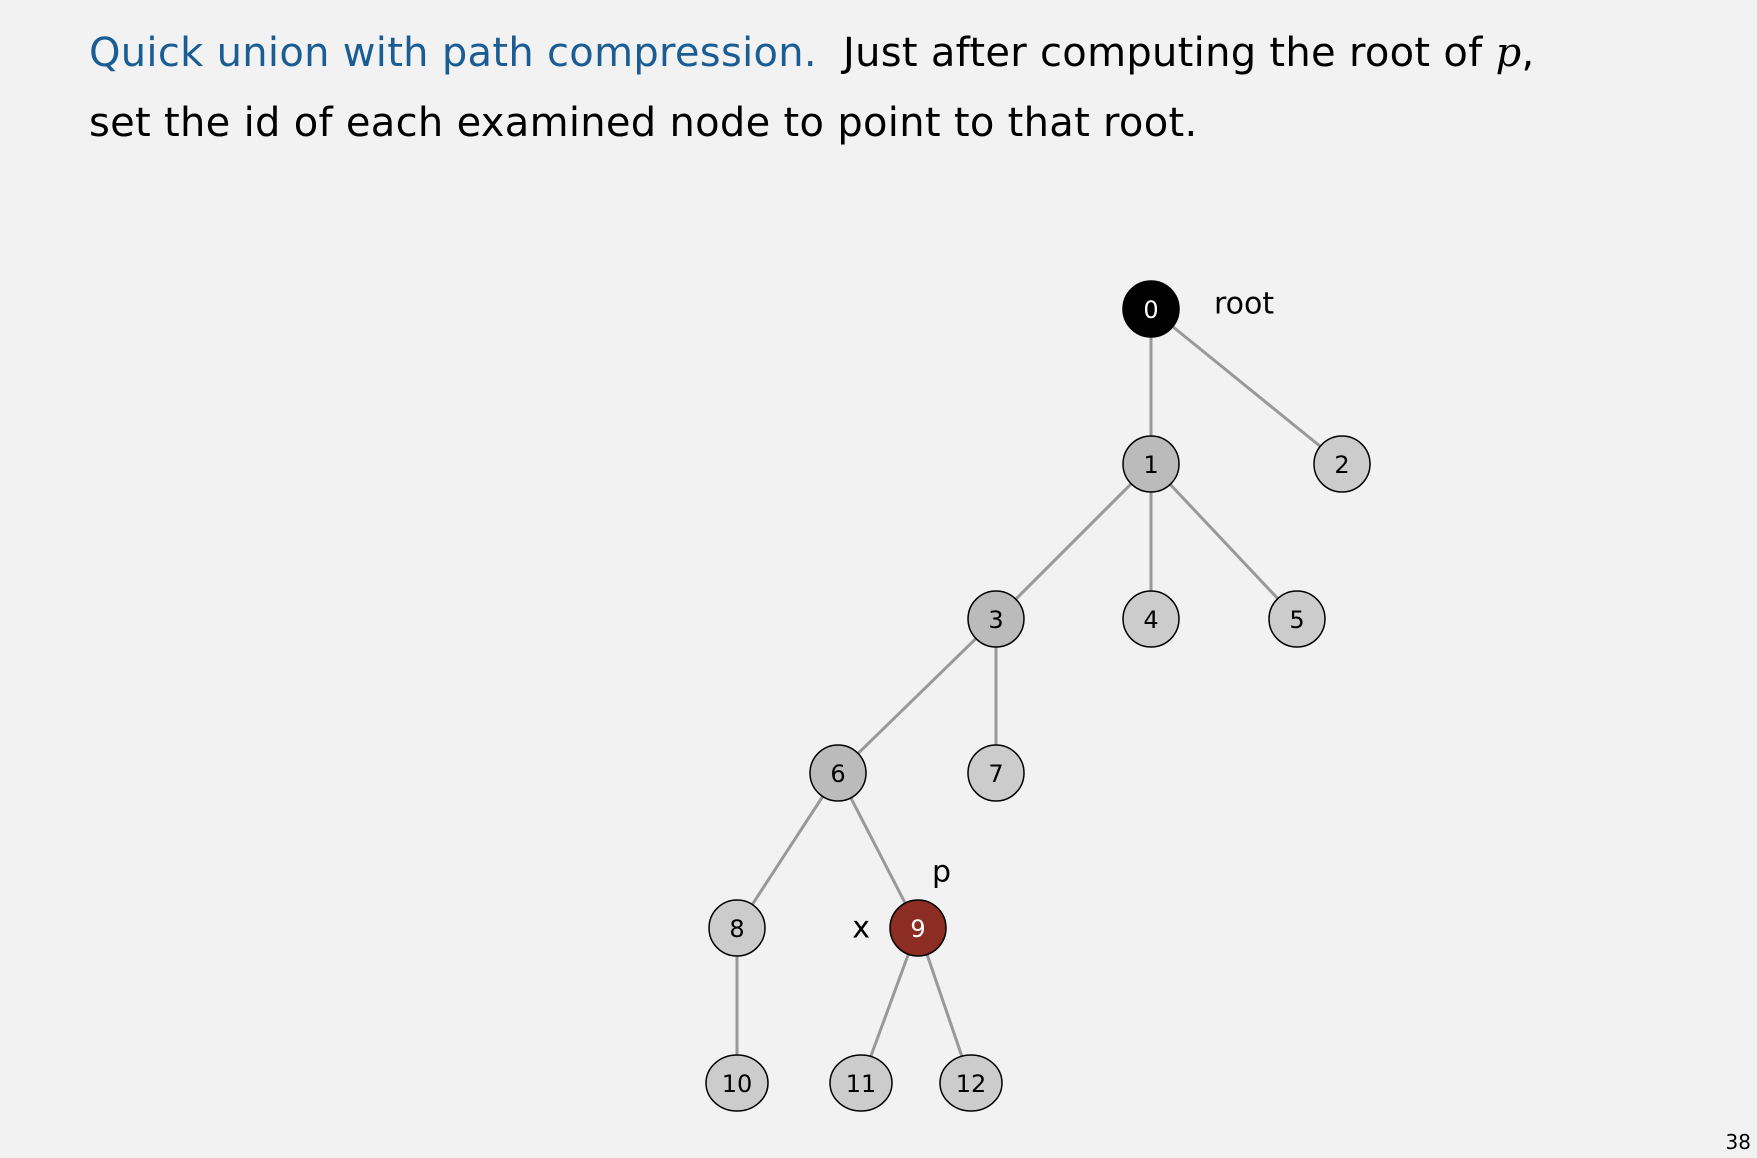 Image resolution: width=1757 pixels, height=1158 pixels. Describe the element at coordinates (453, 53) in the screenshot. I see `heading-lead: Quick union with path compression.` at that location.